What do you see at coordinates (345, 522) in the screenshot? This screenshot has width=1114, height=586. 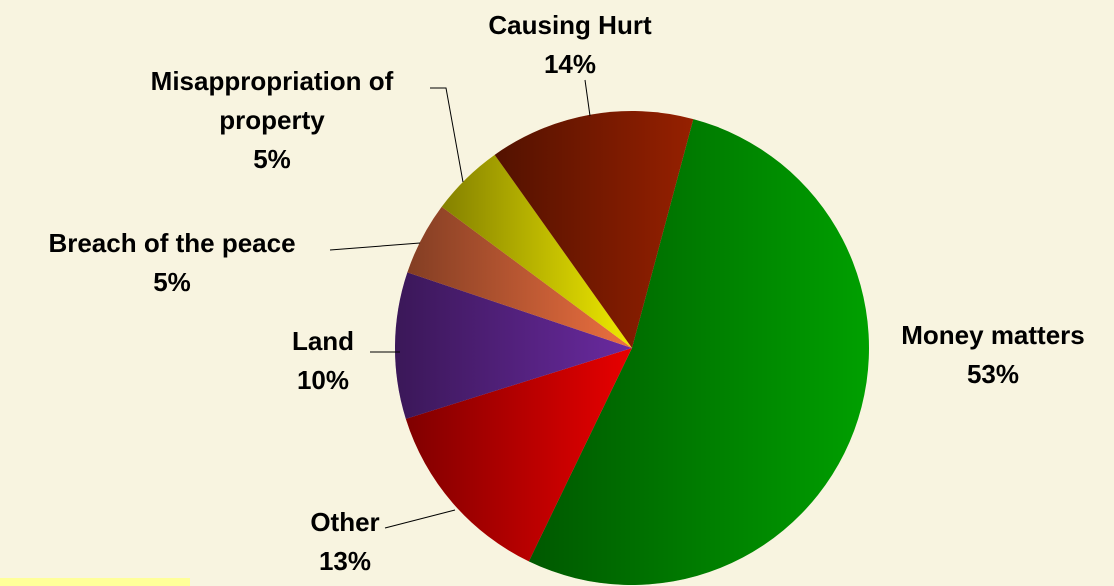 I see `category-label: Other` at bounding box center [345, 522].